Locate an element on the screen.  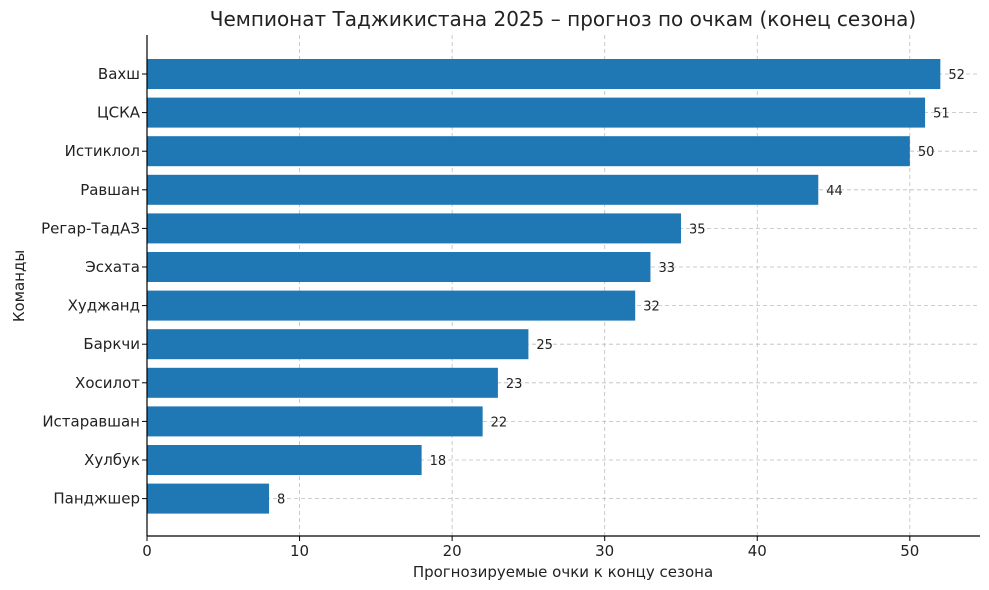
data-label: 51 is located at coordinates (941, 114).